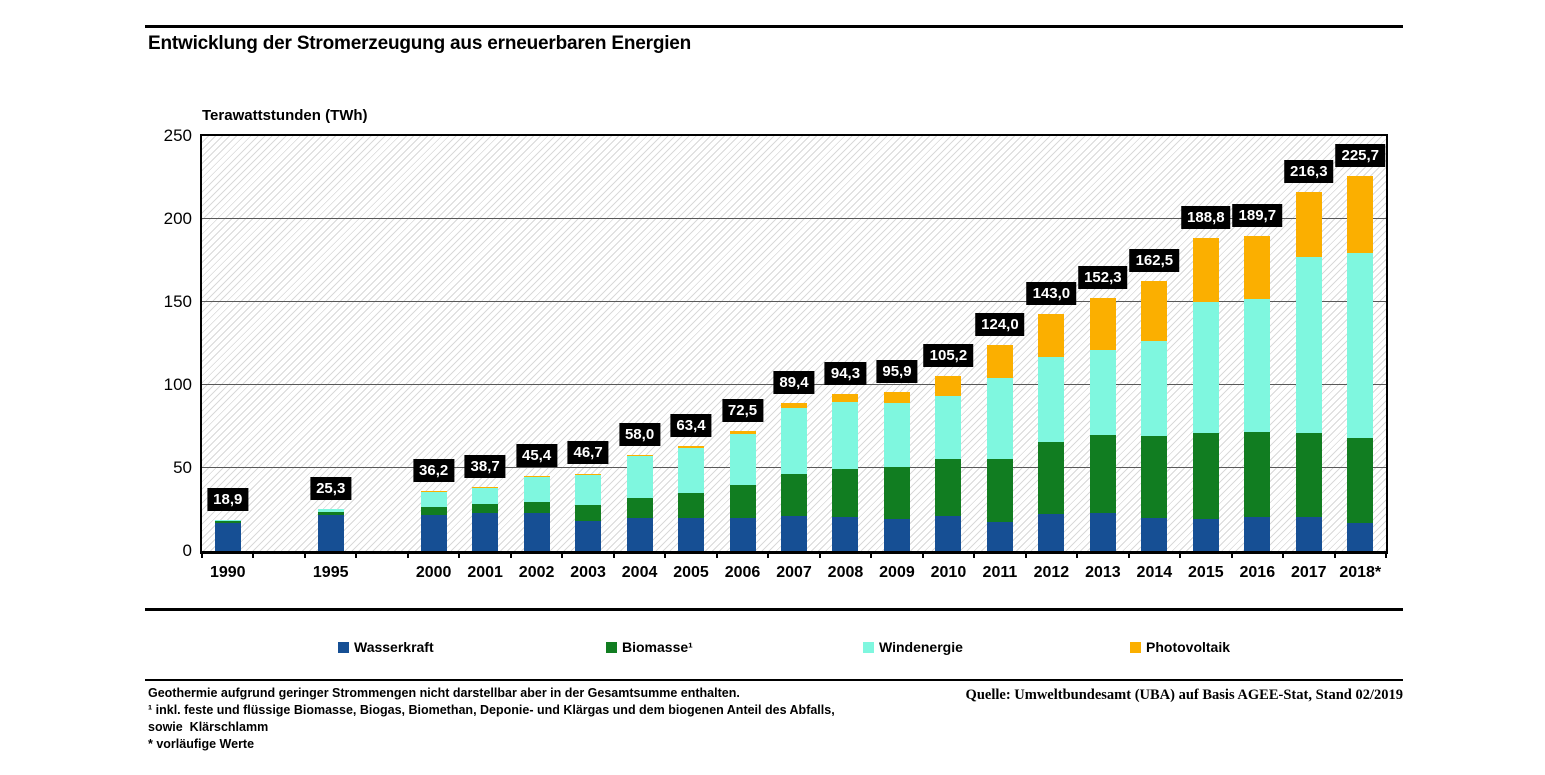 The image size is (1545, 775). I want to click on bar-segment-wasserkraft-2012, so click(1051, 532).